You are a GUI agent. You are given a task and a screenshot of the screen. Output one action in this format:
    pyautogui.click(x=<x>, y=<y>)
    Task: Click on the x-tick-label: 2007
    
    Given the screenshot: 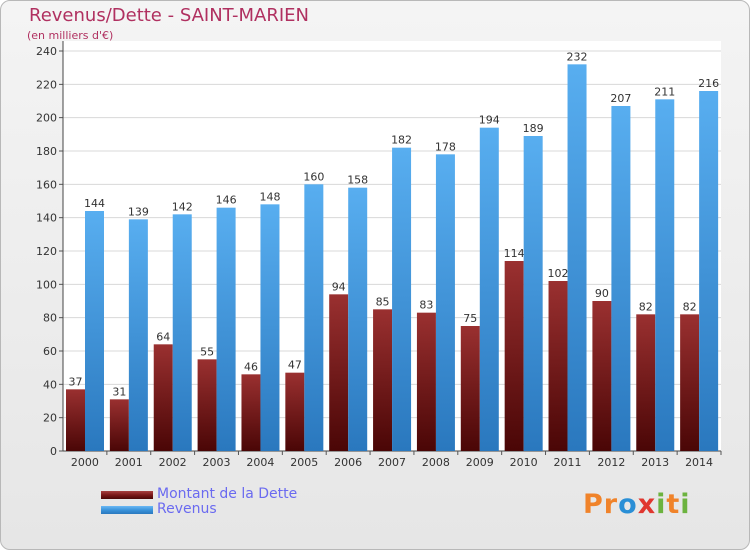 What is the action you would take?
    pyautogui.click(x=392, y=462)
    